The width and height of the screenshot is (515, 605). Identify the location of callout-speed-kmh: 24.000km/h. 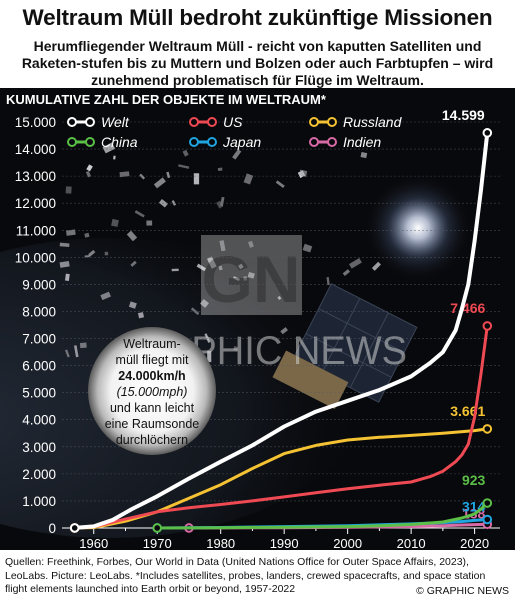
(152, 376).